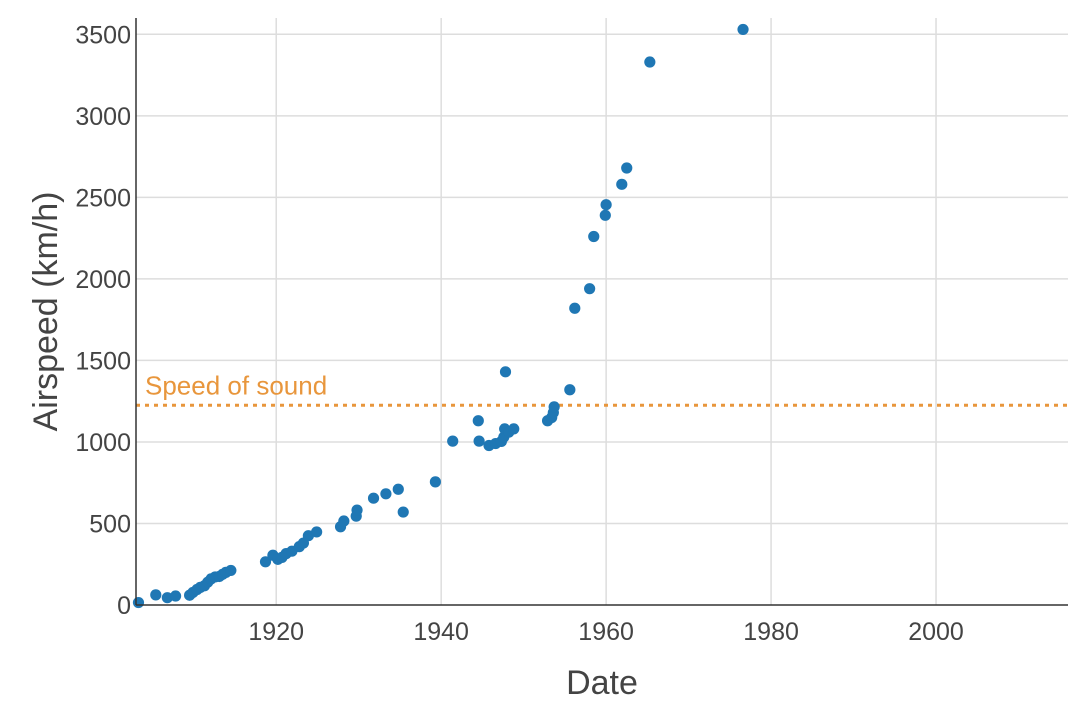 Image resolution: width=1080 pixels, height=710 pixels. Describe the element at coordinates (110, 524) in the screenshot. I see `y-tick-label: 500` at that location.